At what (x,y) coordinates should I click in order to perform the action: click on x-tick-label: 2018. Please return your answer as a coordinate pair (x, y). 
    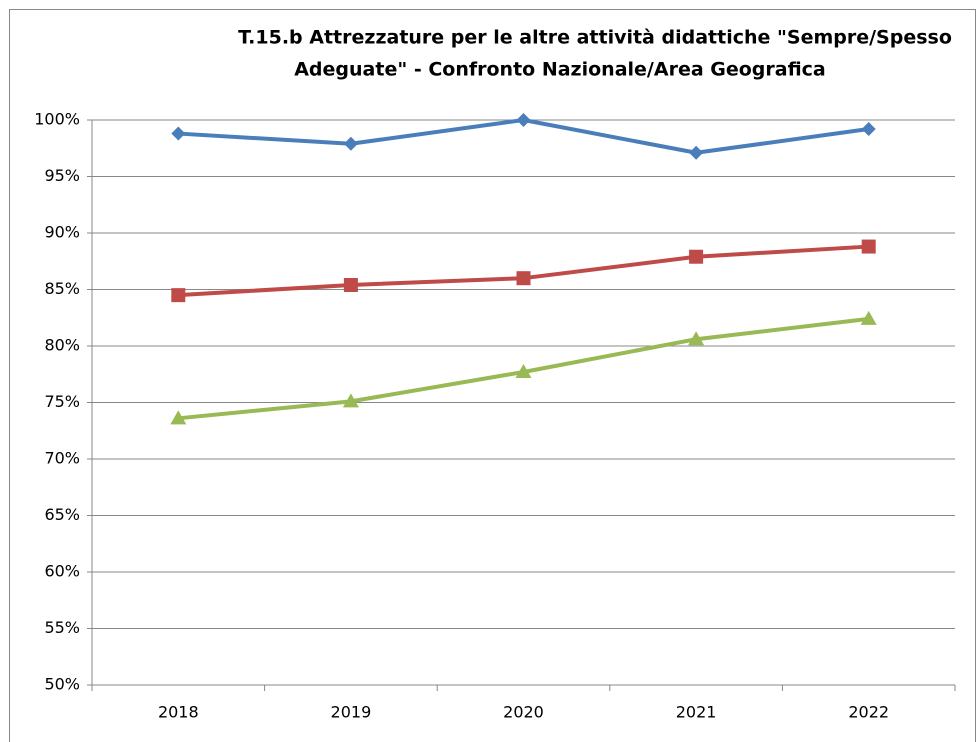
    Looking at the image, I should click on (178, 712).